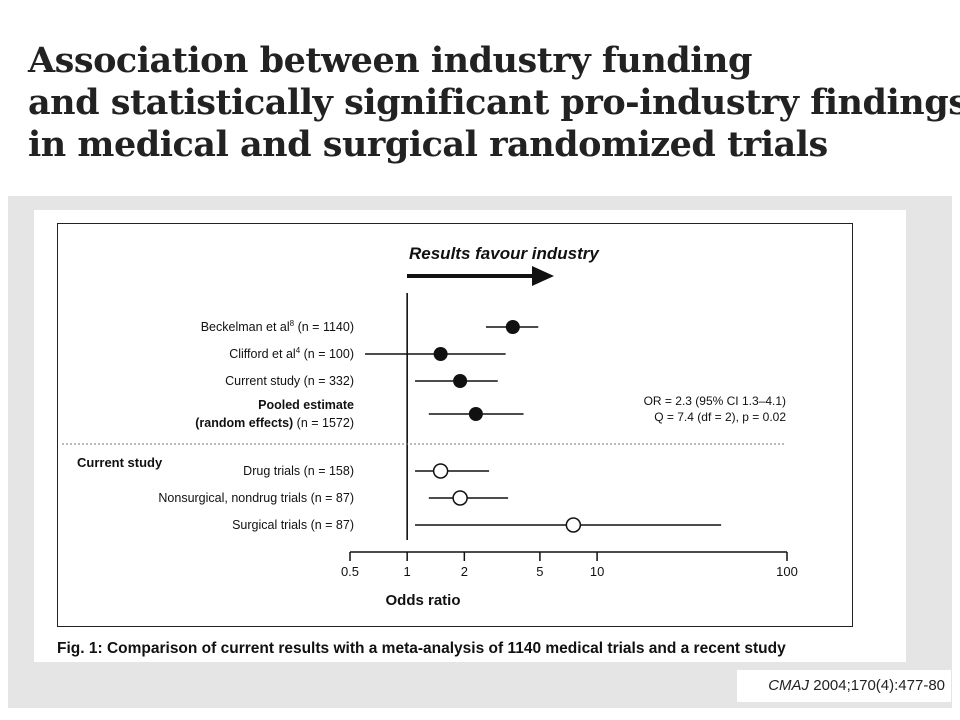 Image resolution: width=960 pixels, height=720 pixels. What do you see at coordinates (291, 353) in the screenshot?
I see `row-label: Clifford et al4 (n = 100)` at bounding box center [291, 353].